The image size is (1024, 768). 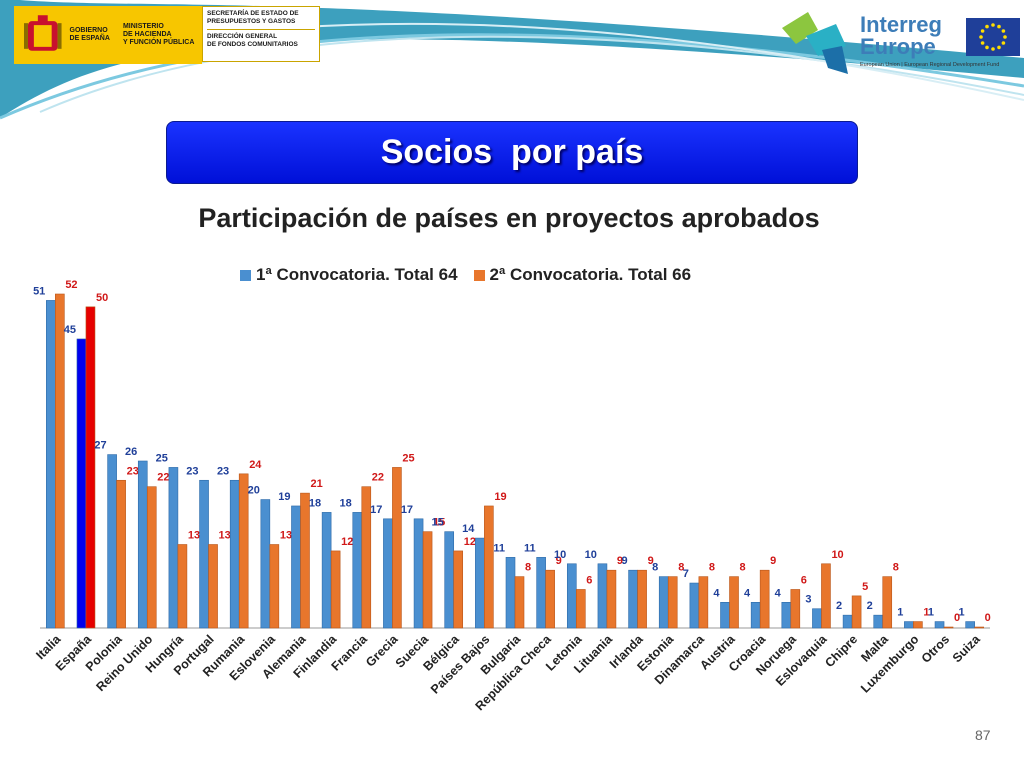 What do you see at coordinates (243, 551) in the screenshot?
I see `bar-series2-Rumania` at bounding box center [243, 551].